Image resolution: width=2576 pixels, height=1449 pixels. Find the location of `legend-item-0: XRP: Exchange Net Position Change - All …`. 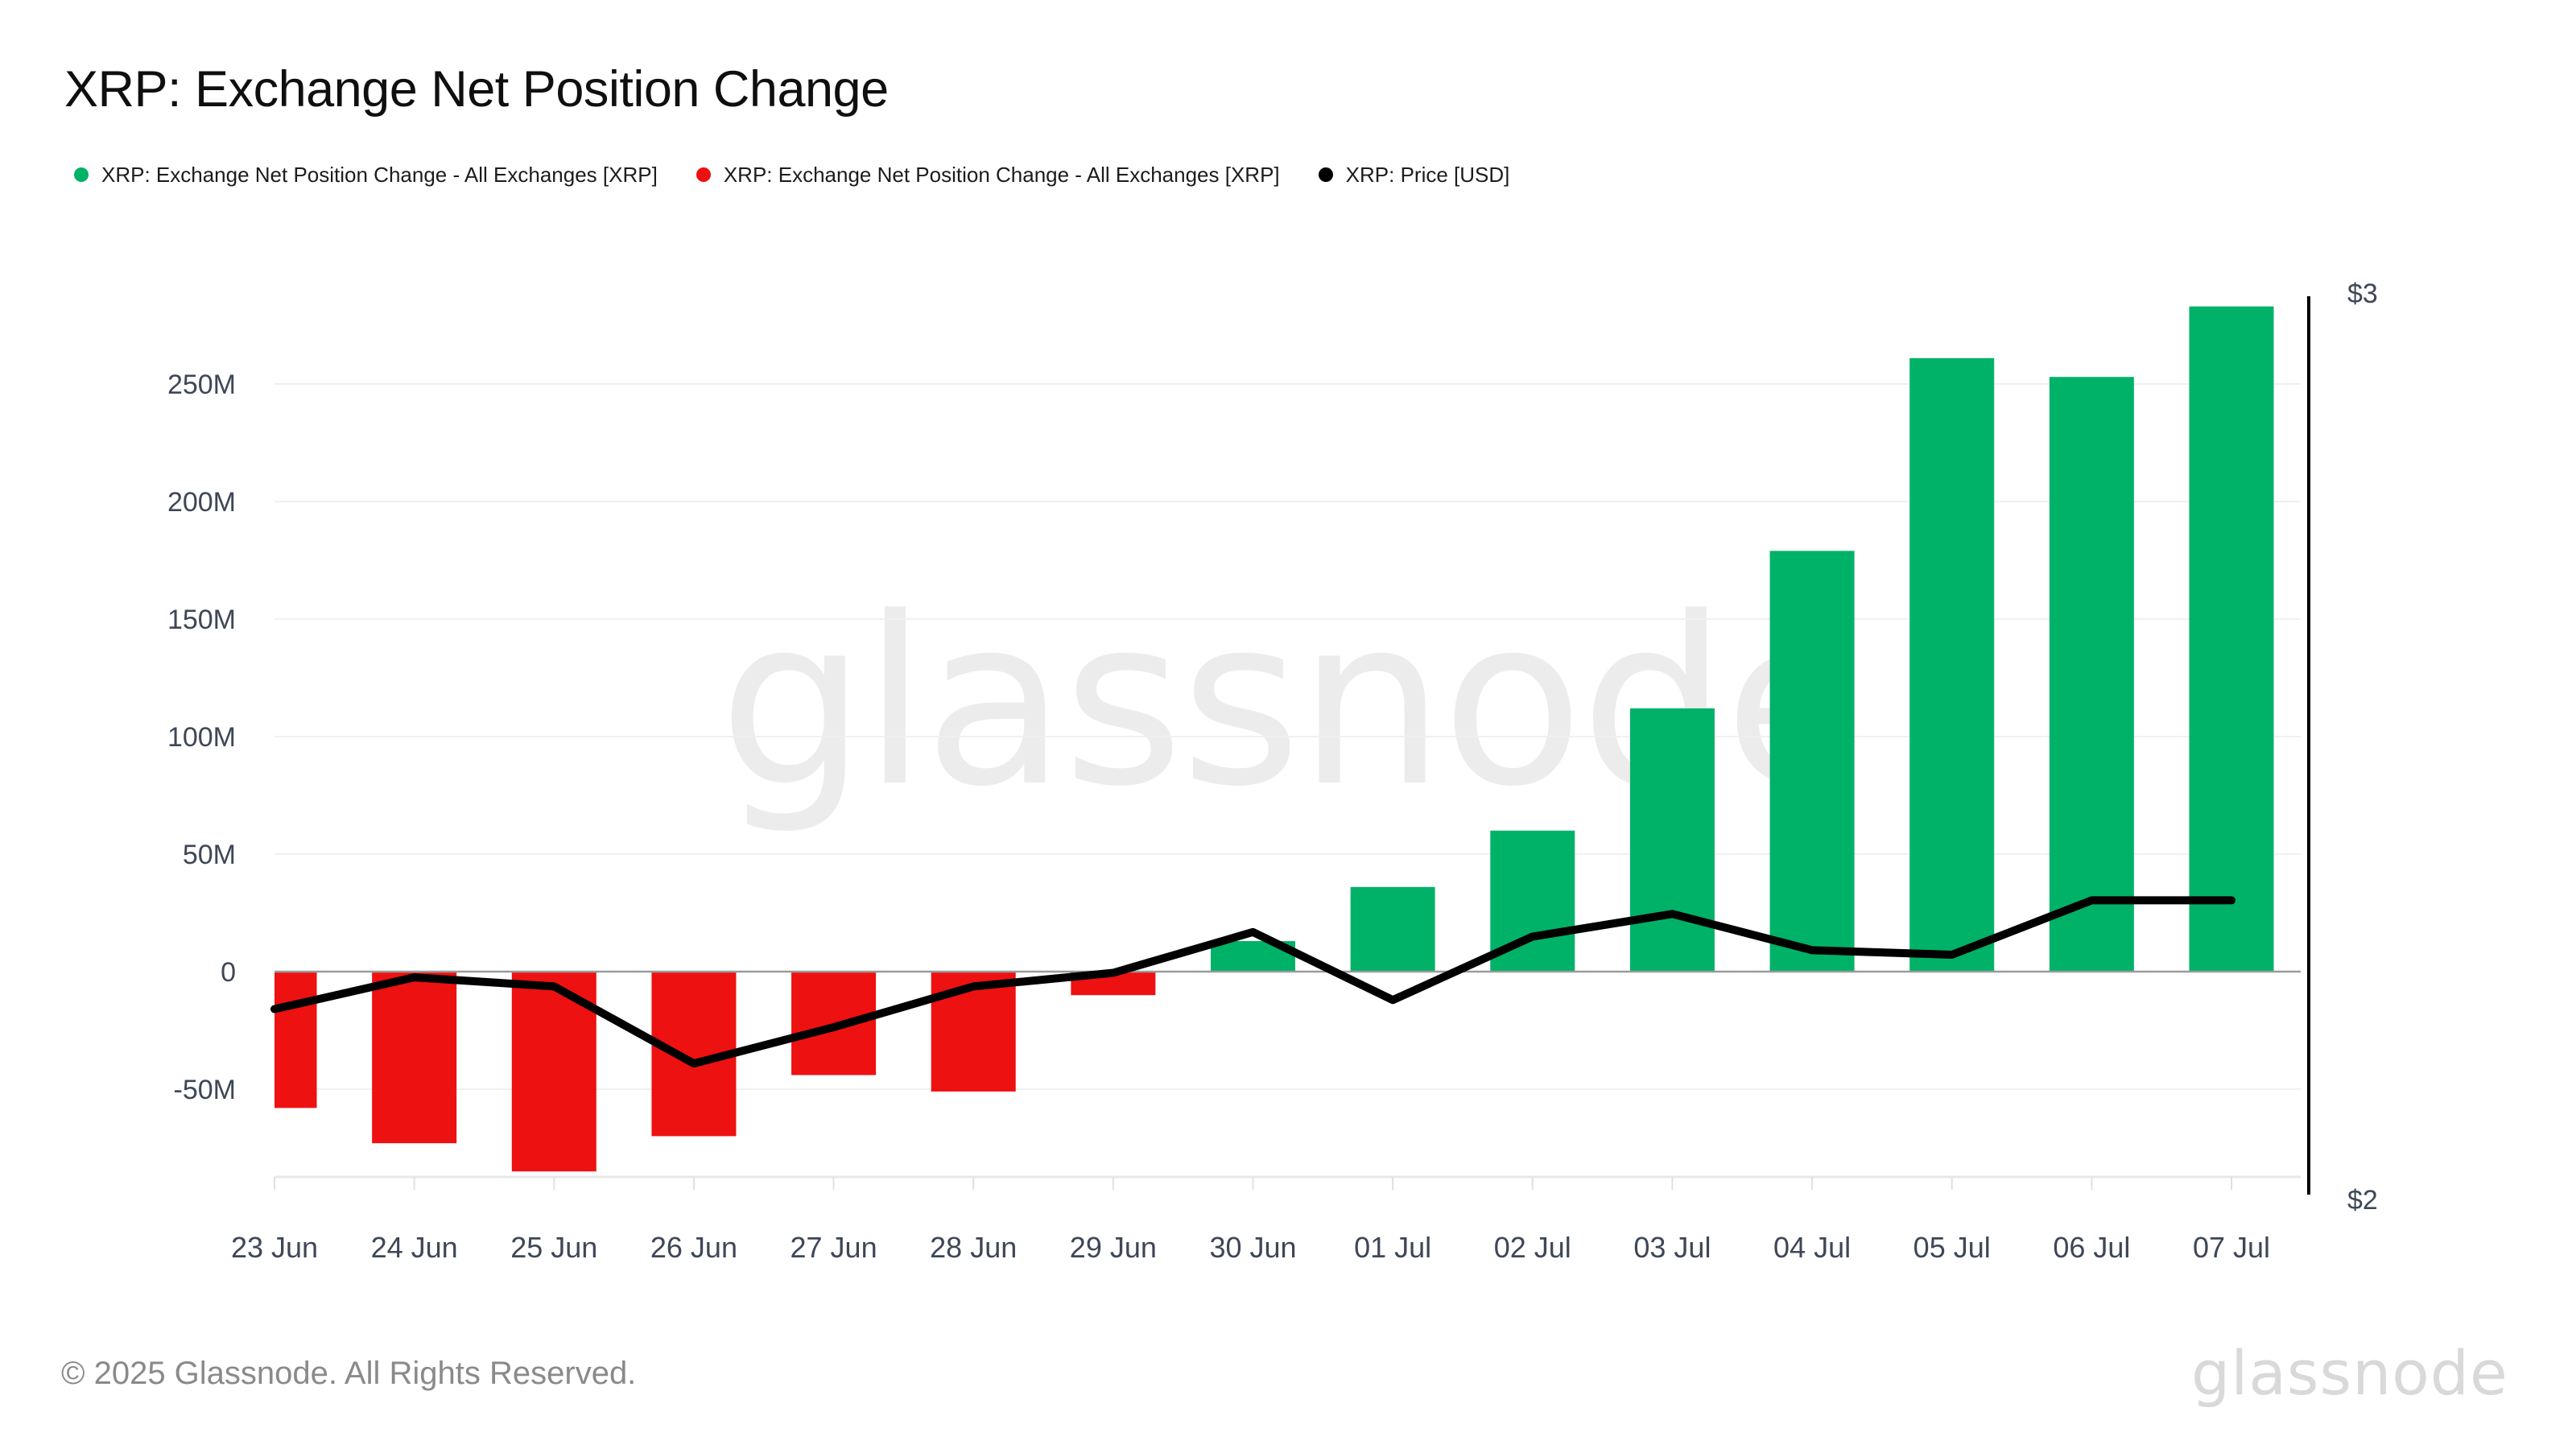

legend-item-0: XRP: Exchange Net Position Change - All … is located at coordinates (366, 175).